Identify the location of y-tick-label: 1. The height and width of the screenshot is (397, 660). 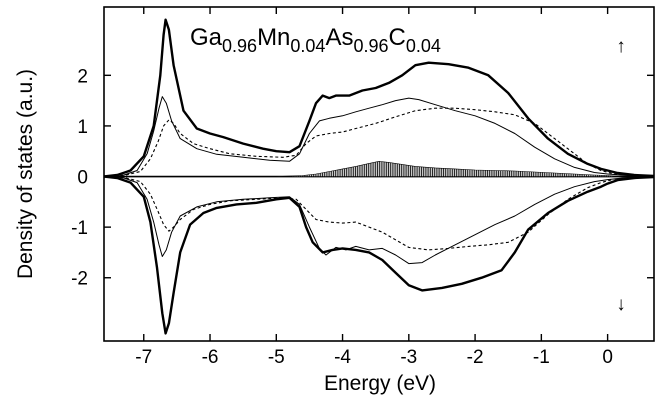
(82, 127).